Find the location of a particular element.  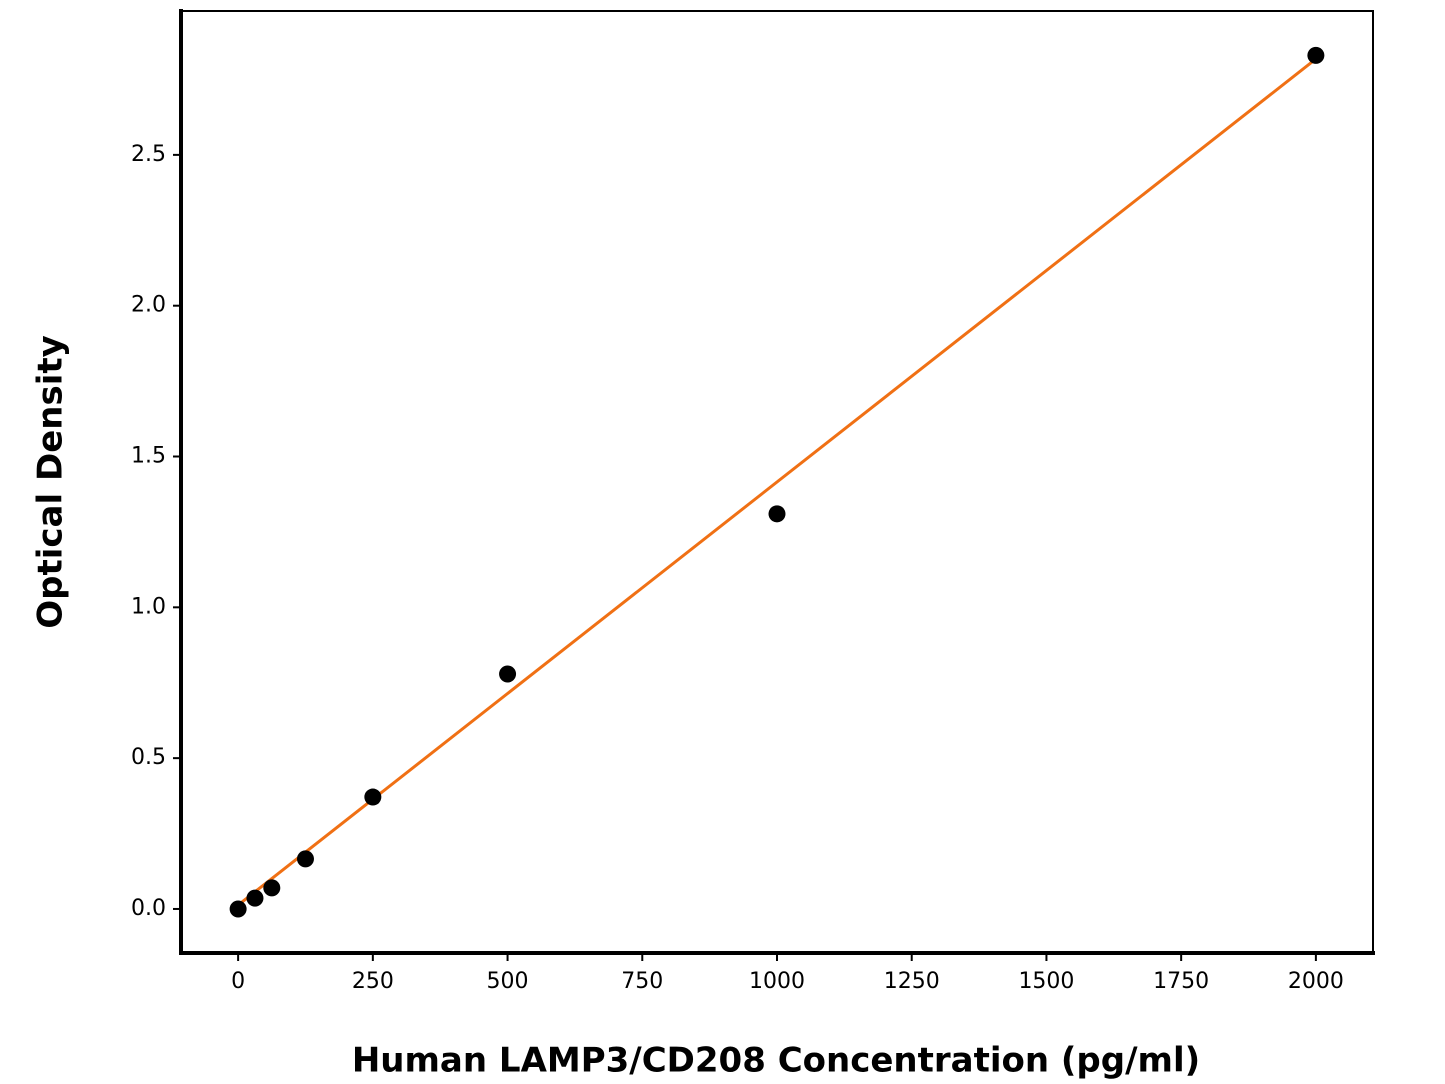

y-tick-label: 1.0 is located at coordinates (148, 606).